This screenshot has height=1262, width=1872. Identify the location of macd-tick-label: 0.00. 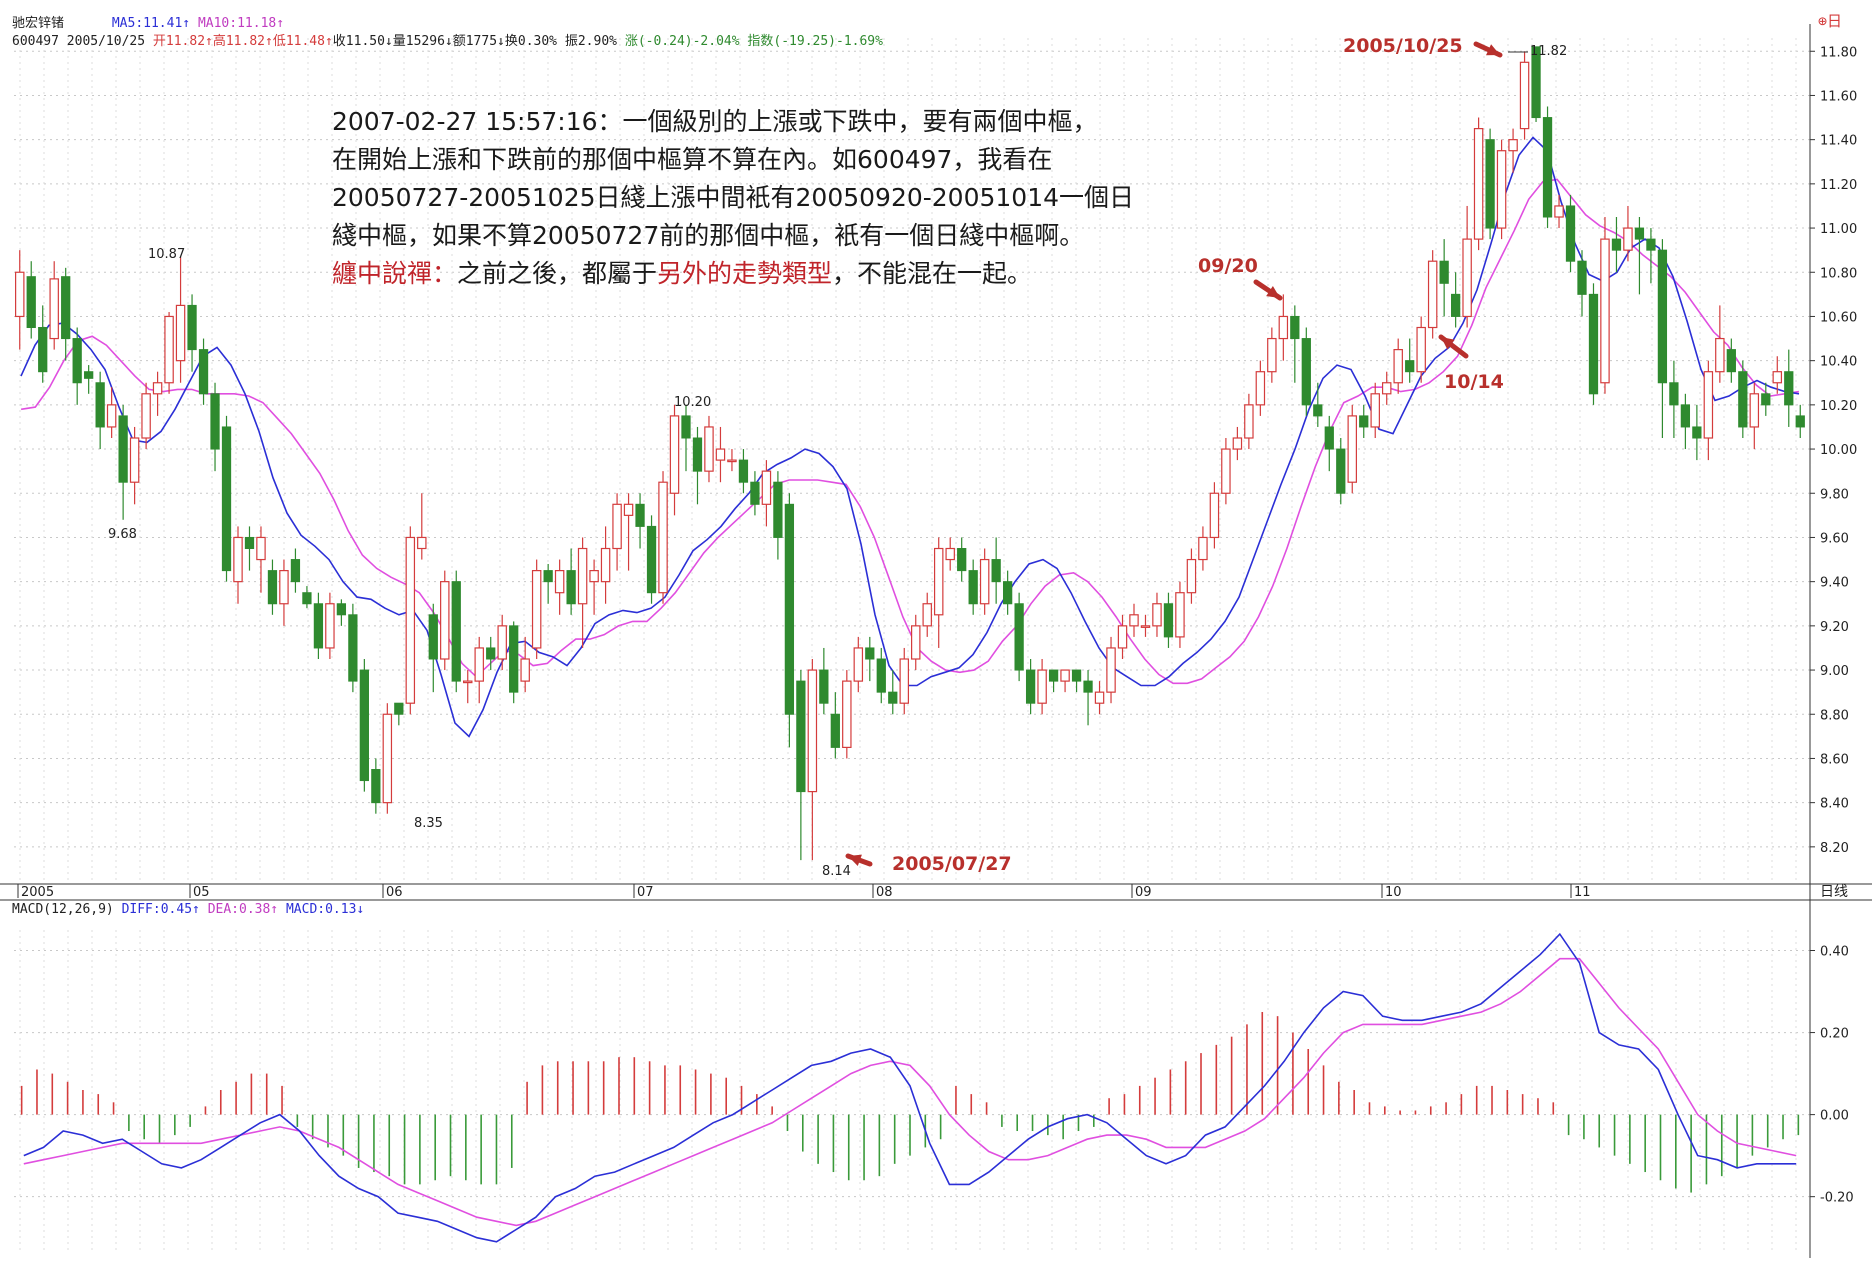
(1834, 1116).